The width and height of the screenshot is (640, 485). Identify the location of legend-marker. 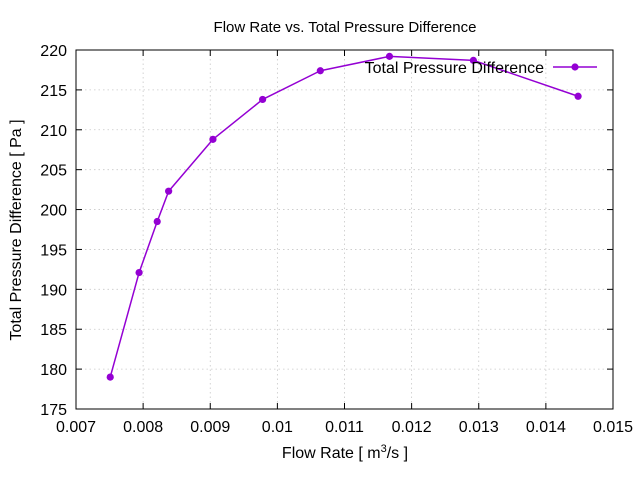
(575, 67).